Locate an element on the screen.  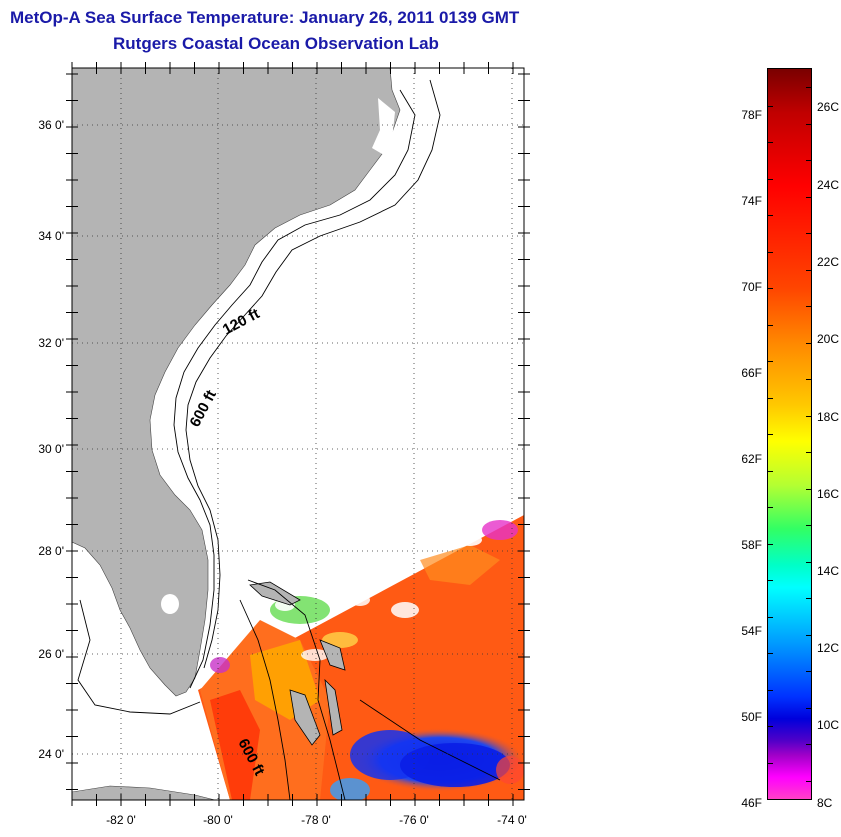
lat-label-24: 24 0' is located at coordinates (51, 754).